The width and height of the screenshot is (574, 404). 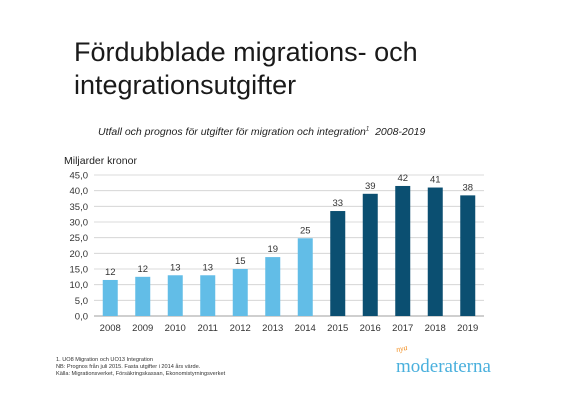 I want to click on data-label-2011: 13, so click(x=207, y=267).